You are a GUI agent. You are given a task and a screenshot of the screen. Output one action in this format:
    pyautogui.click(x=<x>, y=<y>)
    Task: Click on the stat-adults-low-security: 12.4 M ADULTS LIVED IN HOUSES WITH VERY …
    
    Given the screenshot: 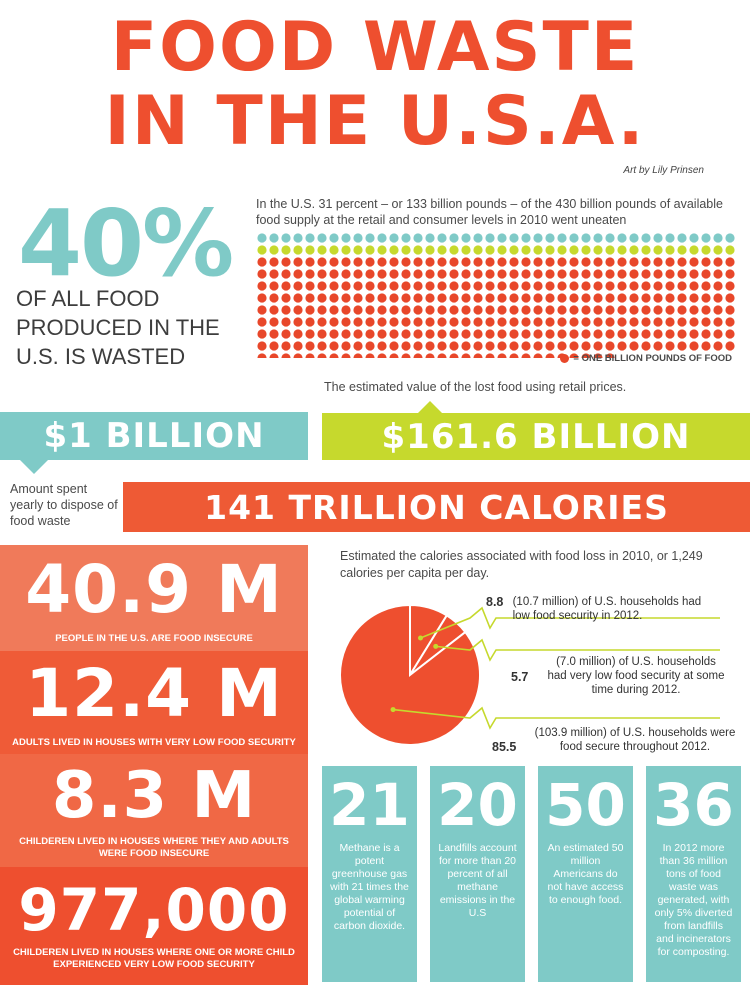 What is the action you would take?
    pyautogui.click(x=154, y=702)
    